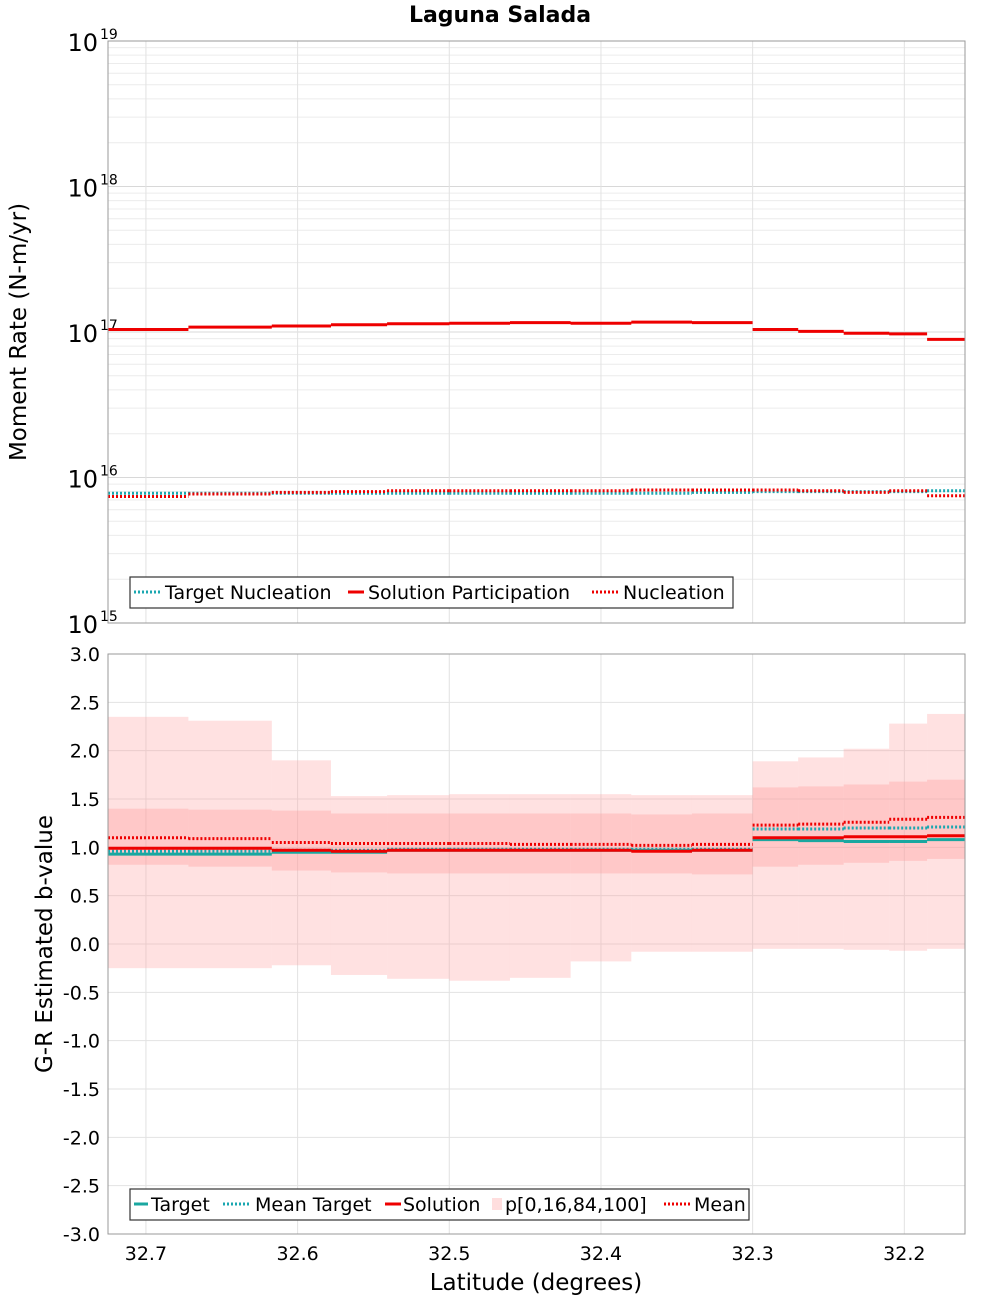 Image resolution: width=1000 pixels, height=1300 pixels. Describe the element at coordinates (109, 35) in the screenshot. I see `y-tick-label-exponent: 19` at that location.